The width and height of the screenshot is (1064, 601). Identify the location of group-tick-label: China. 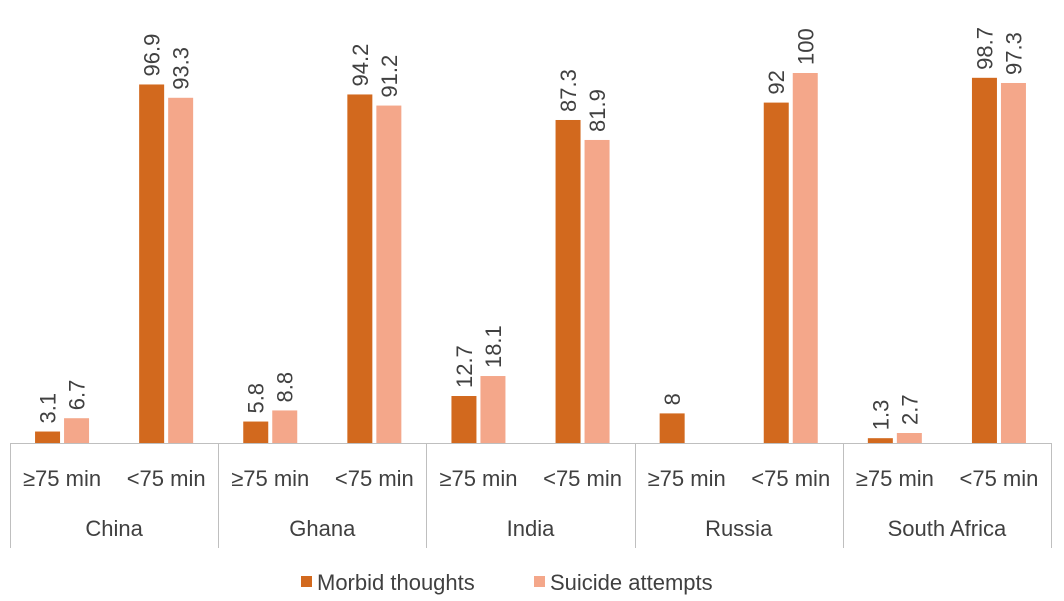
(114, 528).